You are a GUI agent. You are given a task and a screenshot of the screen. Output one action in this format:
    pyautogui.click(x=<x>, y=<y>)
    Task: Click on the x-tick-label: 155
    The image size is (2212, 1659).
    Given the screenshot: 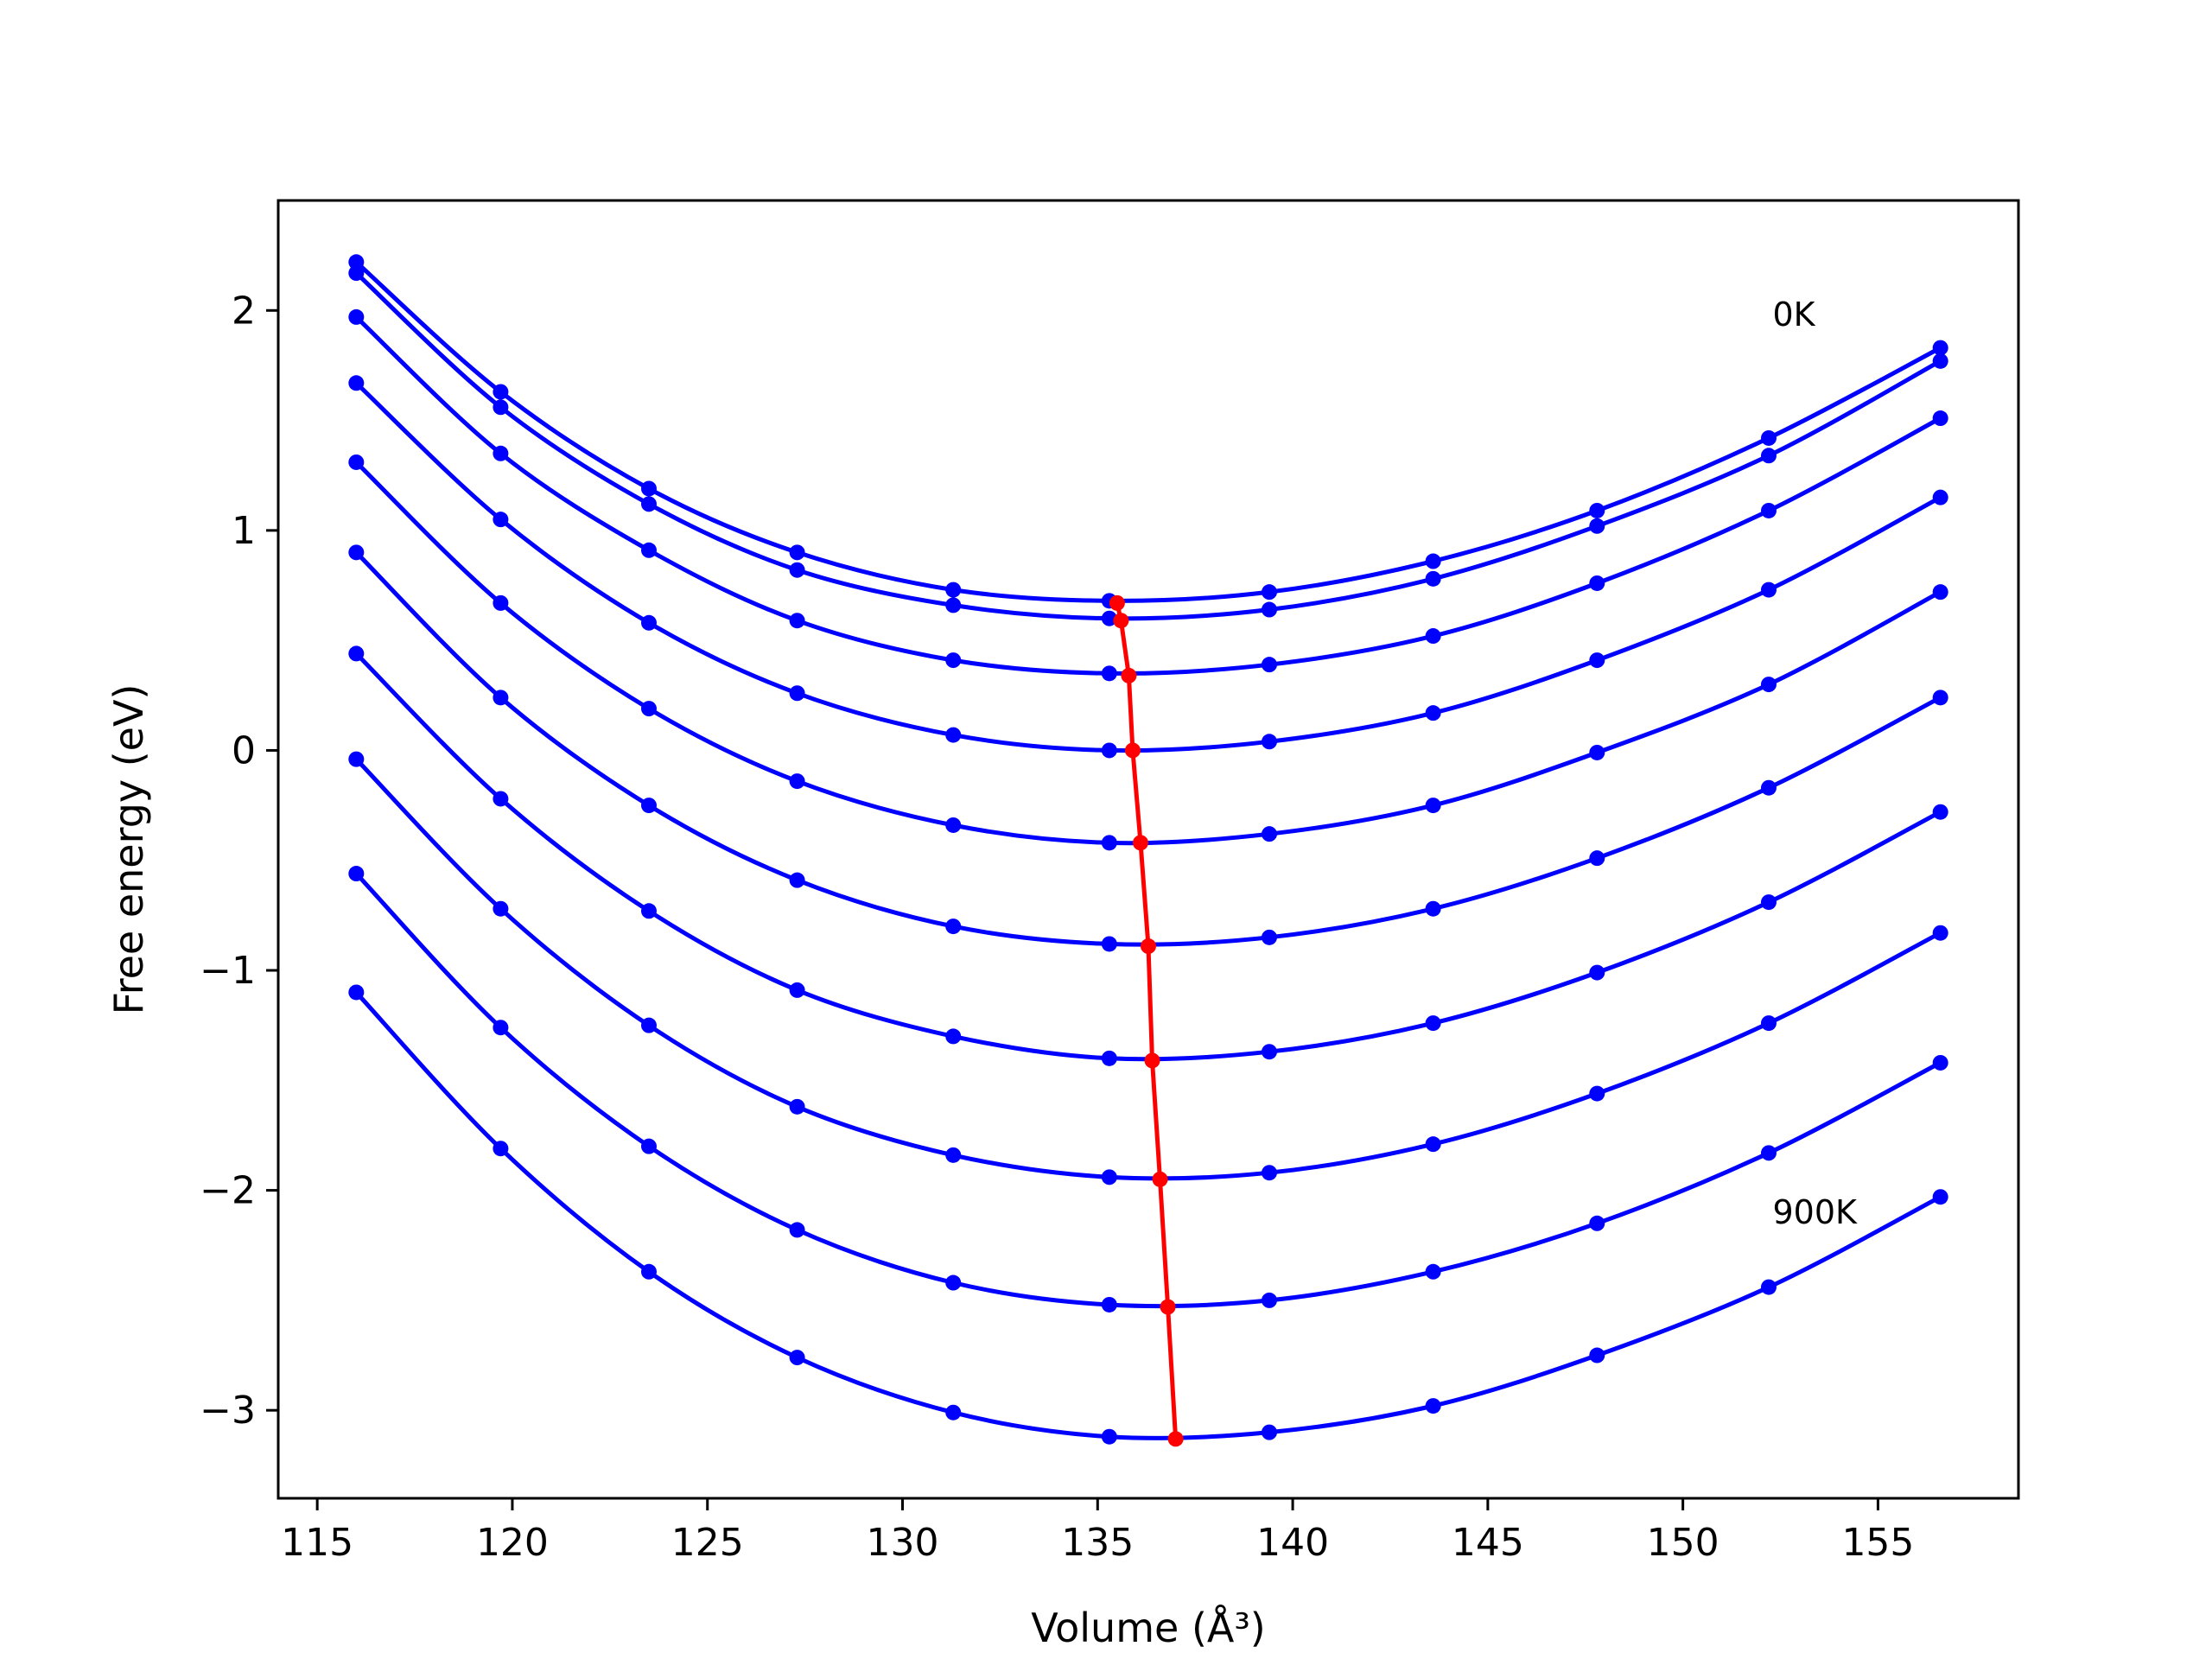 What is the action you would take?
    pyautogui.click(x=1877, y=1543)
    